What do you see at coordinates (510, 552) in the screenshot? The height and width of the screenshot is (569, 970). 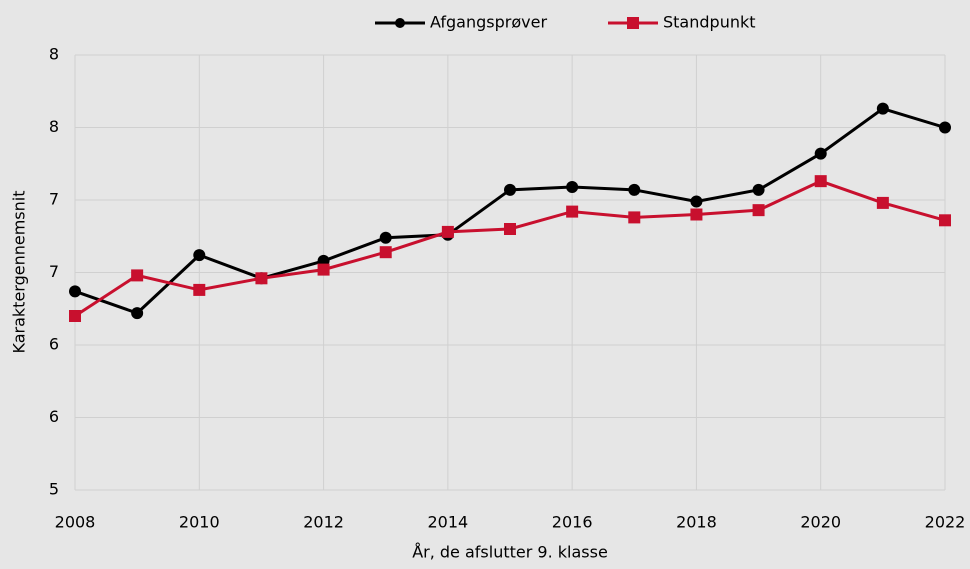 I see `x-axis-title: År, de afslutter 9. klasse` at bounding box center [510, 552].